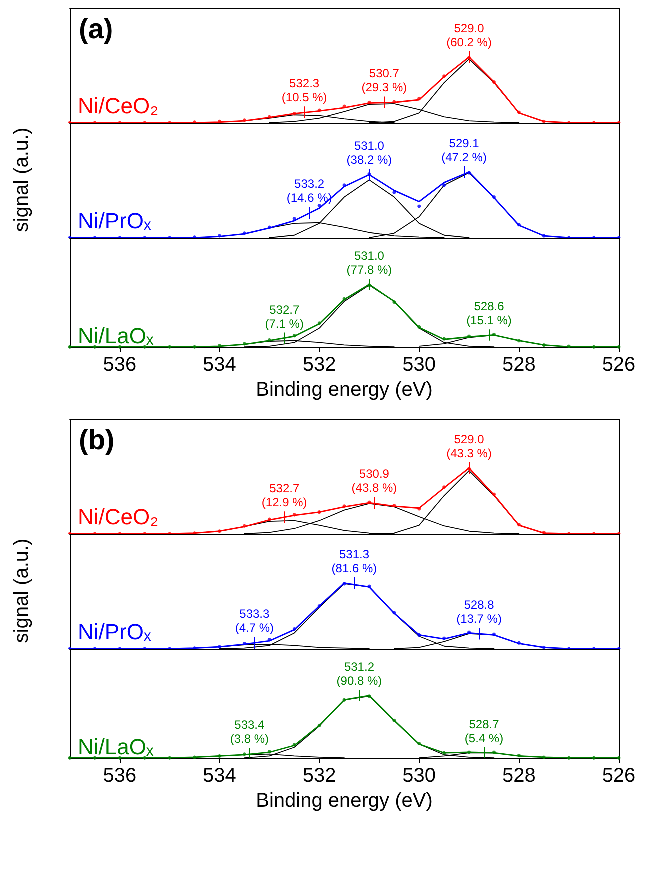 Image resolution: width=647 pixels, height=870 pixels. What do you see at coordinates (369, 153) in the screenshot?
I see `annotation: 531.0 (38.2 %)` at bounding box center [369, 153].